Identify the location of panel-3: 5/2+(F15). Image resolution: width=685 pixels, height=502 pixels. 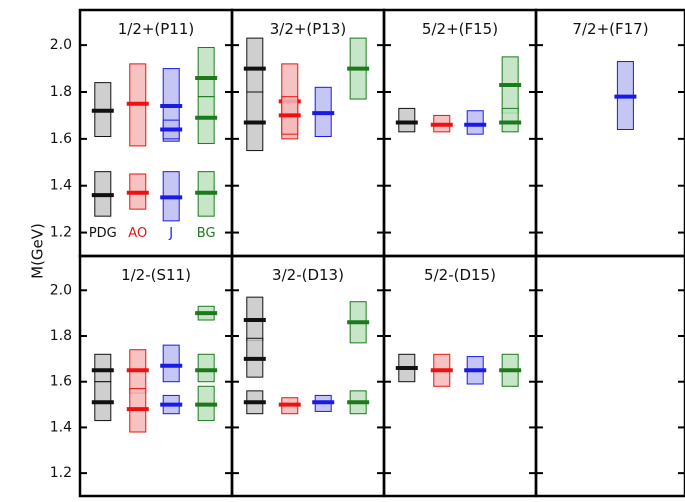
(460, 133).